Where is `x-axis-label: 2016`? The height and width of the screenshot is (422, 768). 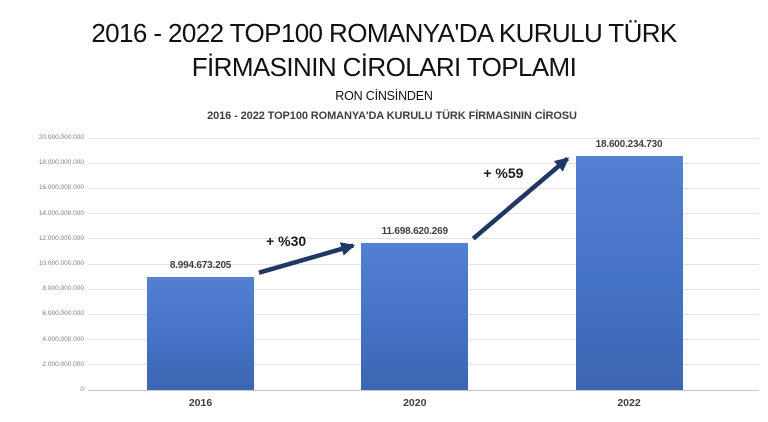 x-axis-label: 2016 is located at coordinates (200, 403).